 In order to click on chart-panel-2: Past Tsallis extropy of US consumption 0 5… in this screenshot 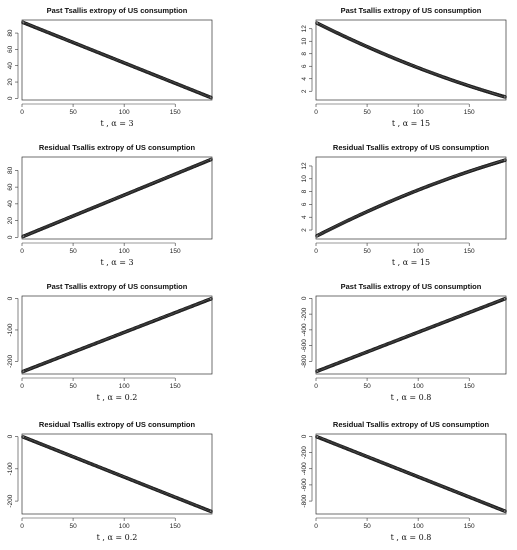, I will do `click(404, 67)`.